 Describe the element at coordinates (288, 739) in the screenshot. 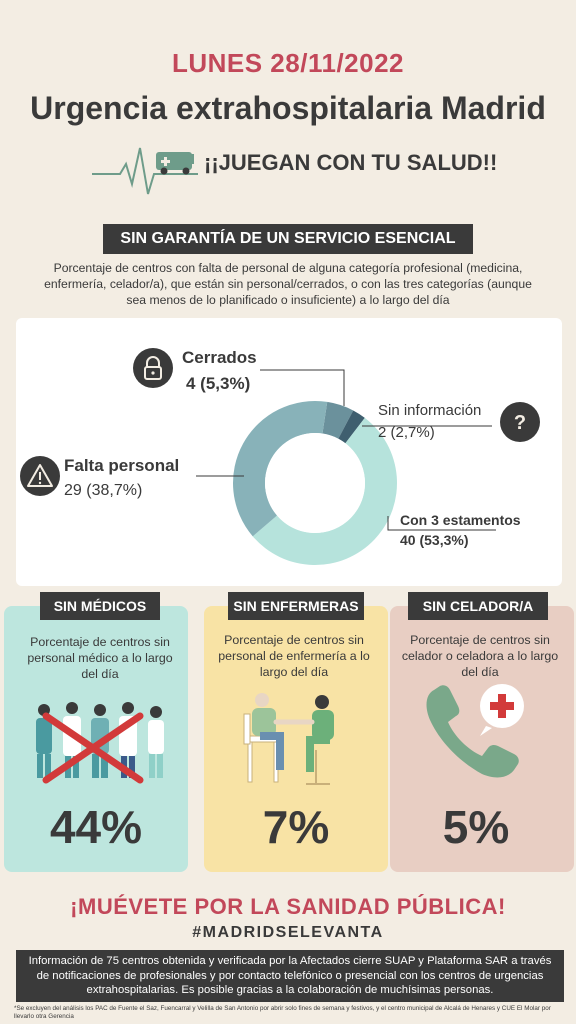

I see `nurse-patient-icon` at that location.